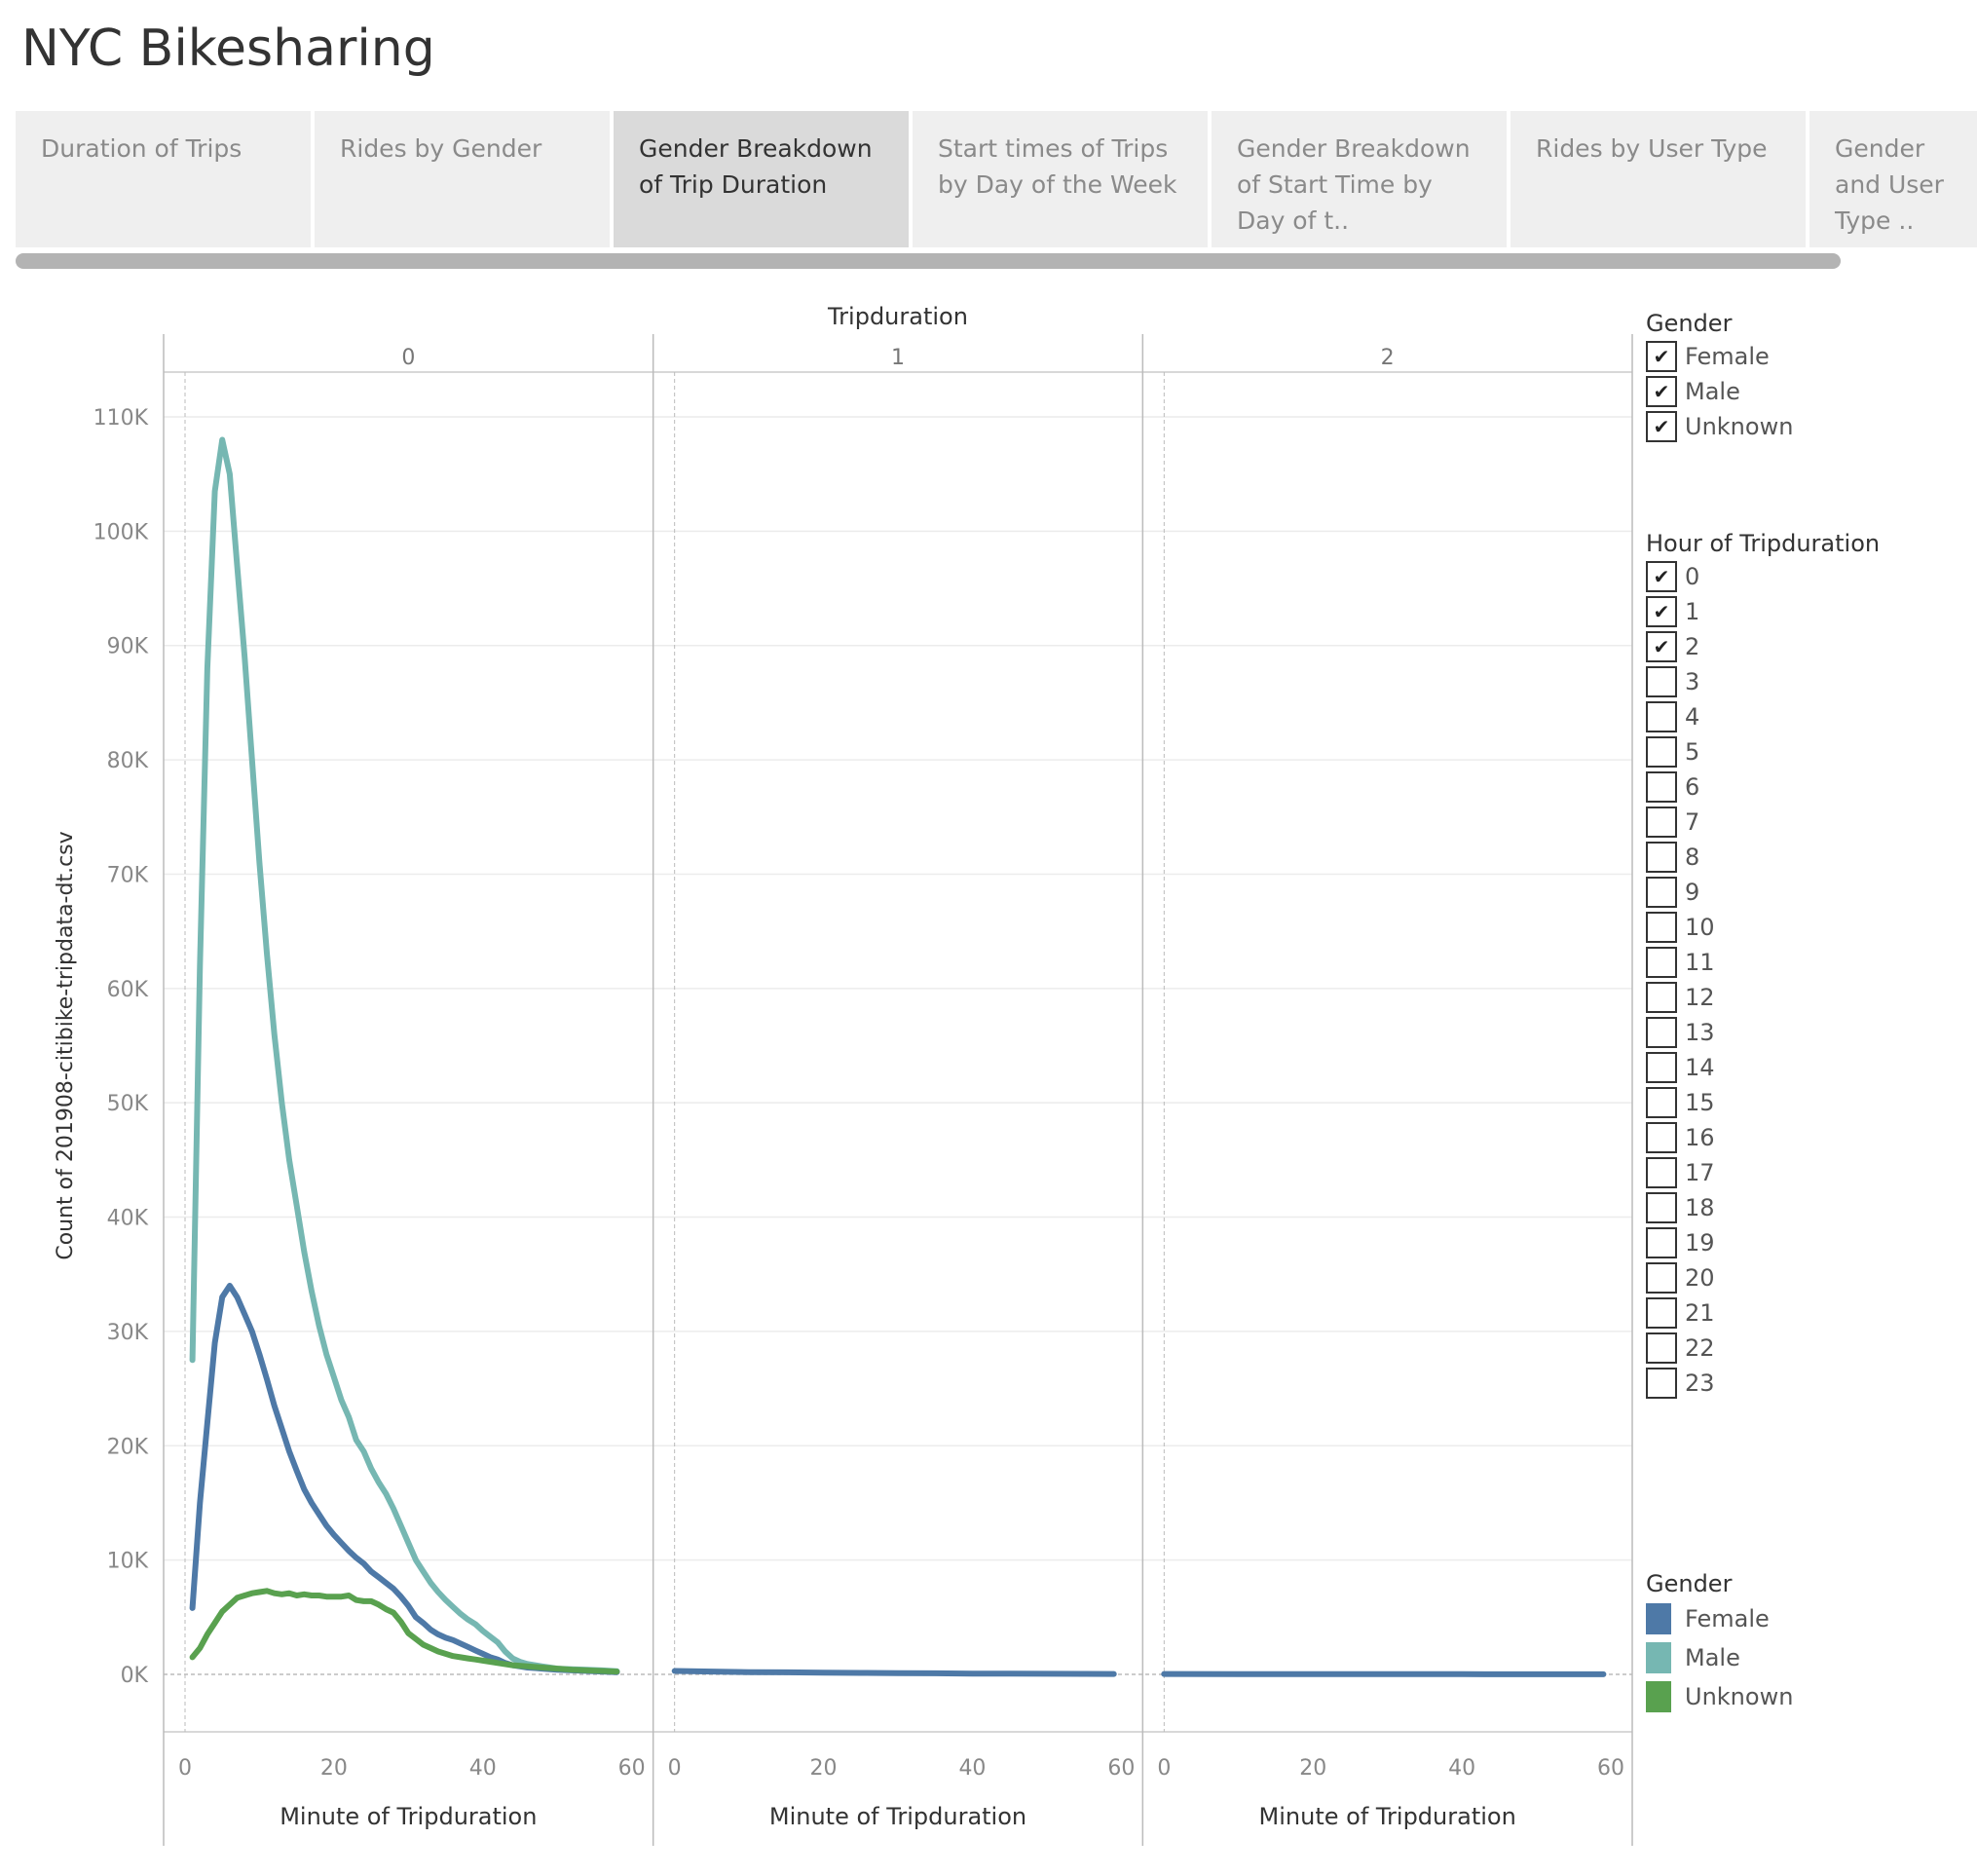 The height and width of the screenshot is (1876, 1977). I want to click on gender-filter-option: ✔ Female, so click(1719, 357).